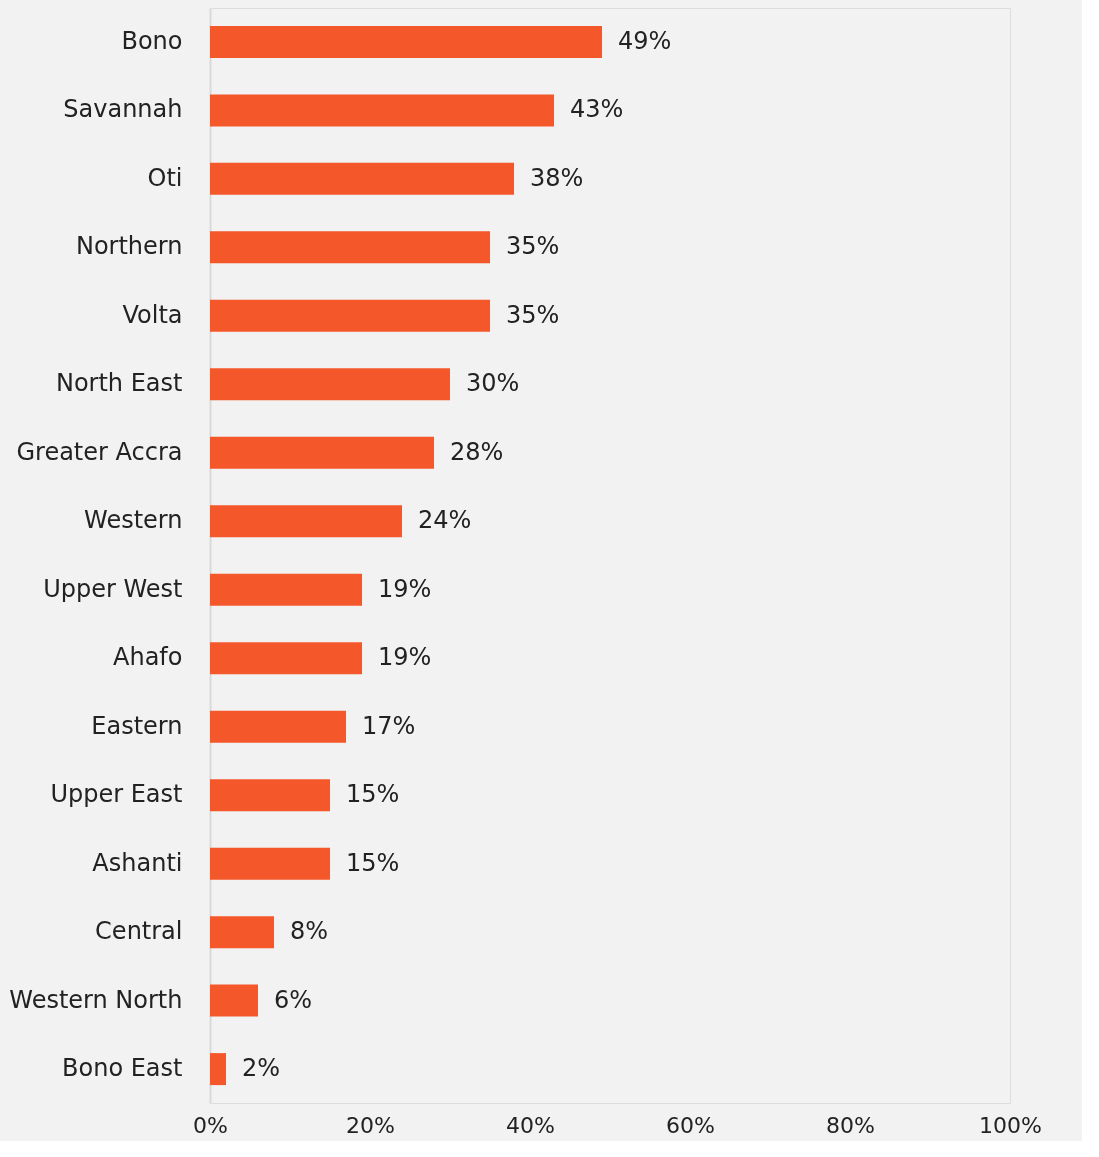 Image resolution: width=1099 pixels, height=1157 pixels. Describe the element at coordinates (597, 109) in the screenshot. I see `data-label: 43%` at that location.